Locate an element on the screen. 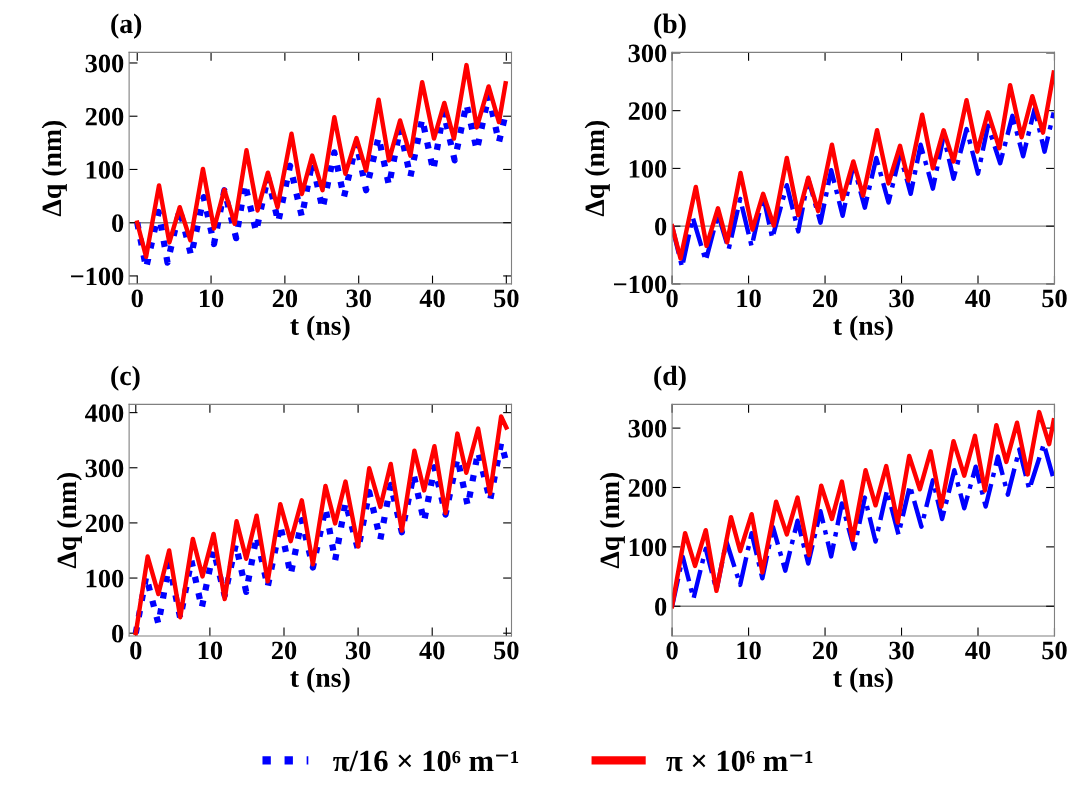 Image resolution: width=1076 pixels, height=805 pixels. chart-title: (d) is located at coordinates (670, 378).